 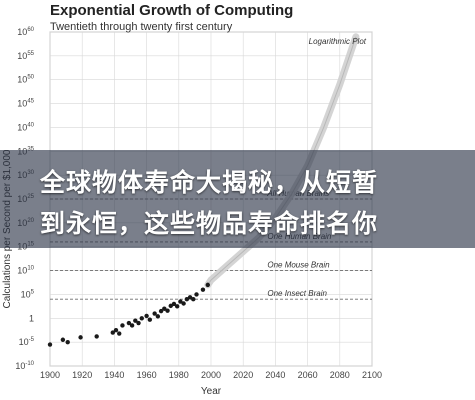 I want to click on x-tick-label: 1980, so click(x=179, y=375).